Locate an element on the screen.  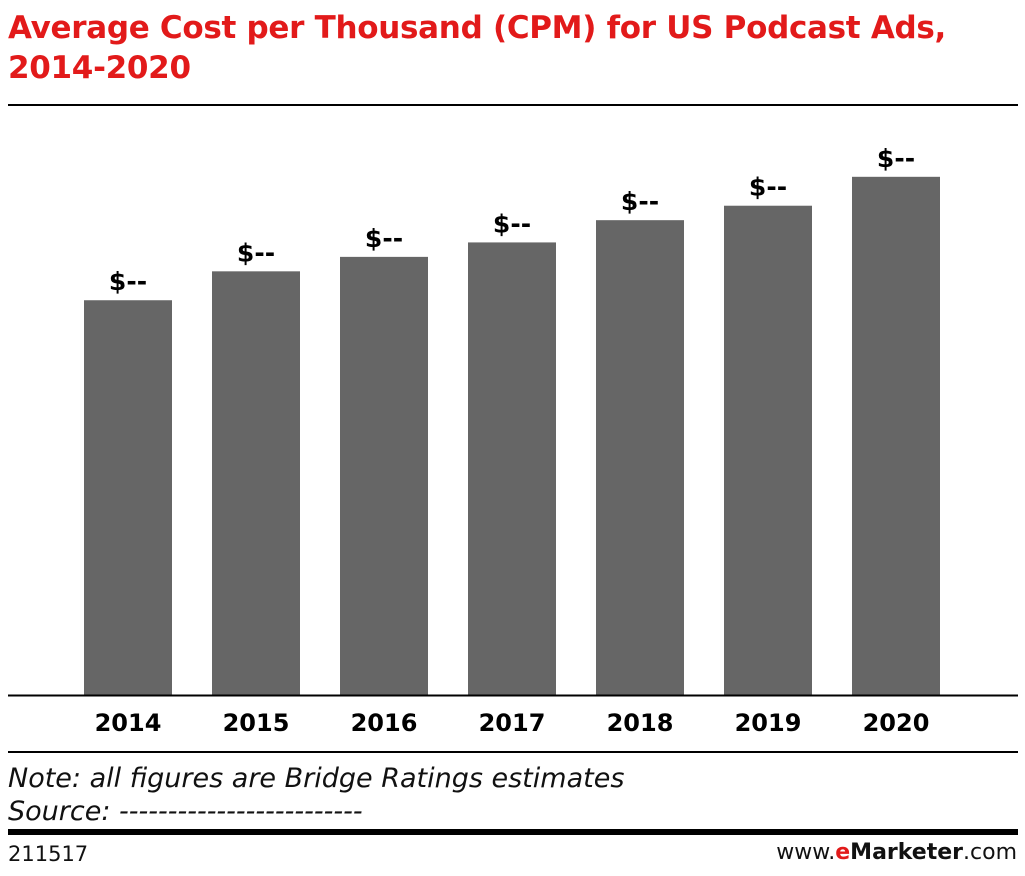
bar-2020 is located at coordinates (896, 436).